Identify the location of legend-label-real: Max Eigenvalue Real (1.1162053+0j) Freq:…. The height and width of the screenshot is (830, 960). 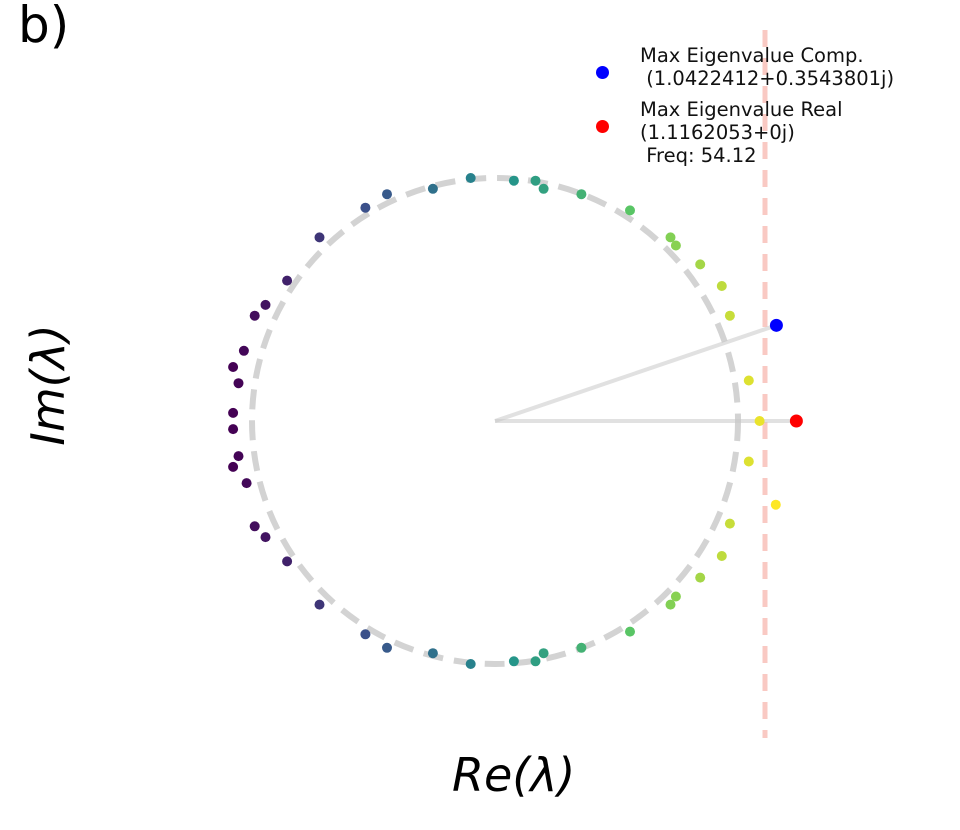
(741, 132).